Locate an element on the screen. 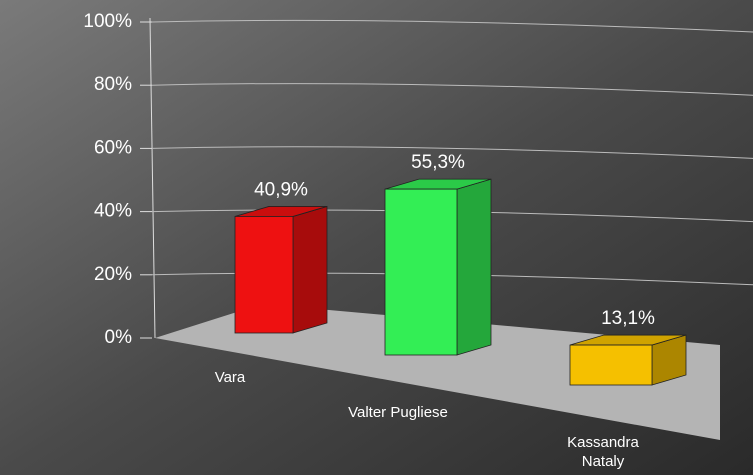  x-tick-label: Kassandra Nataly is located at coordinates (603, 452).